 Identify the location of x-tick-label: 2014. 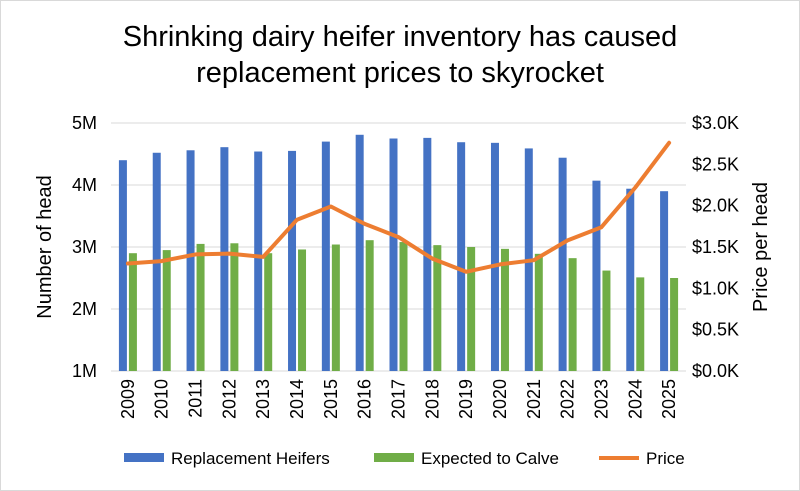
(297, 399).